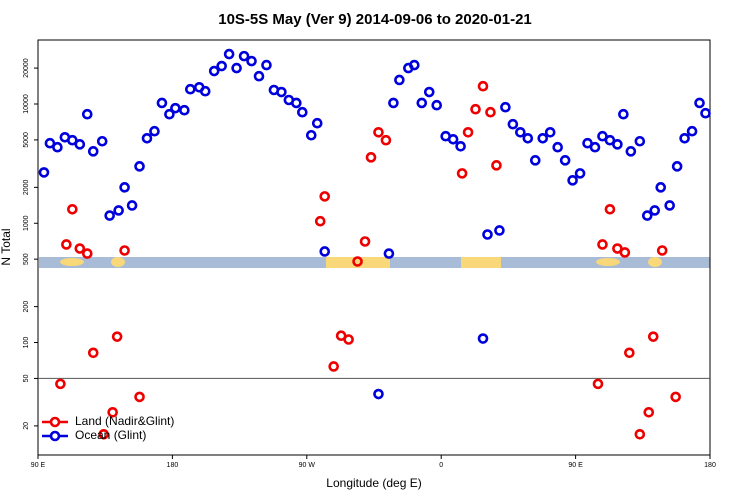 The height and width of the screenshot is (500, 750). I want to click on x-tick-label: 0, so click(441, 465).